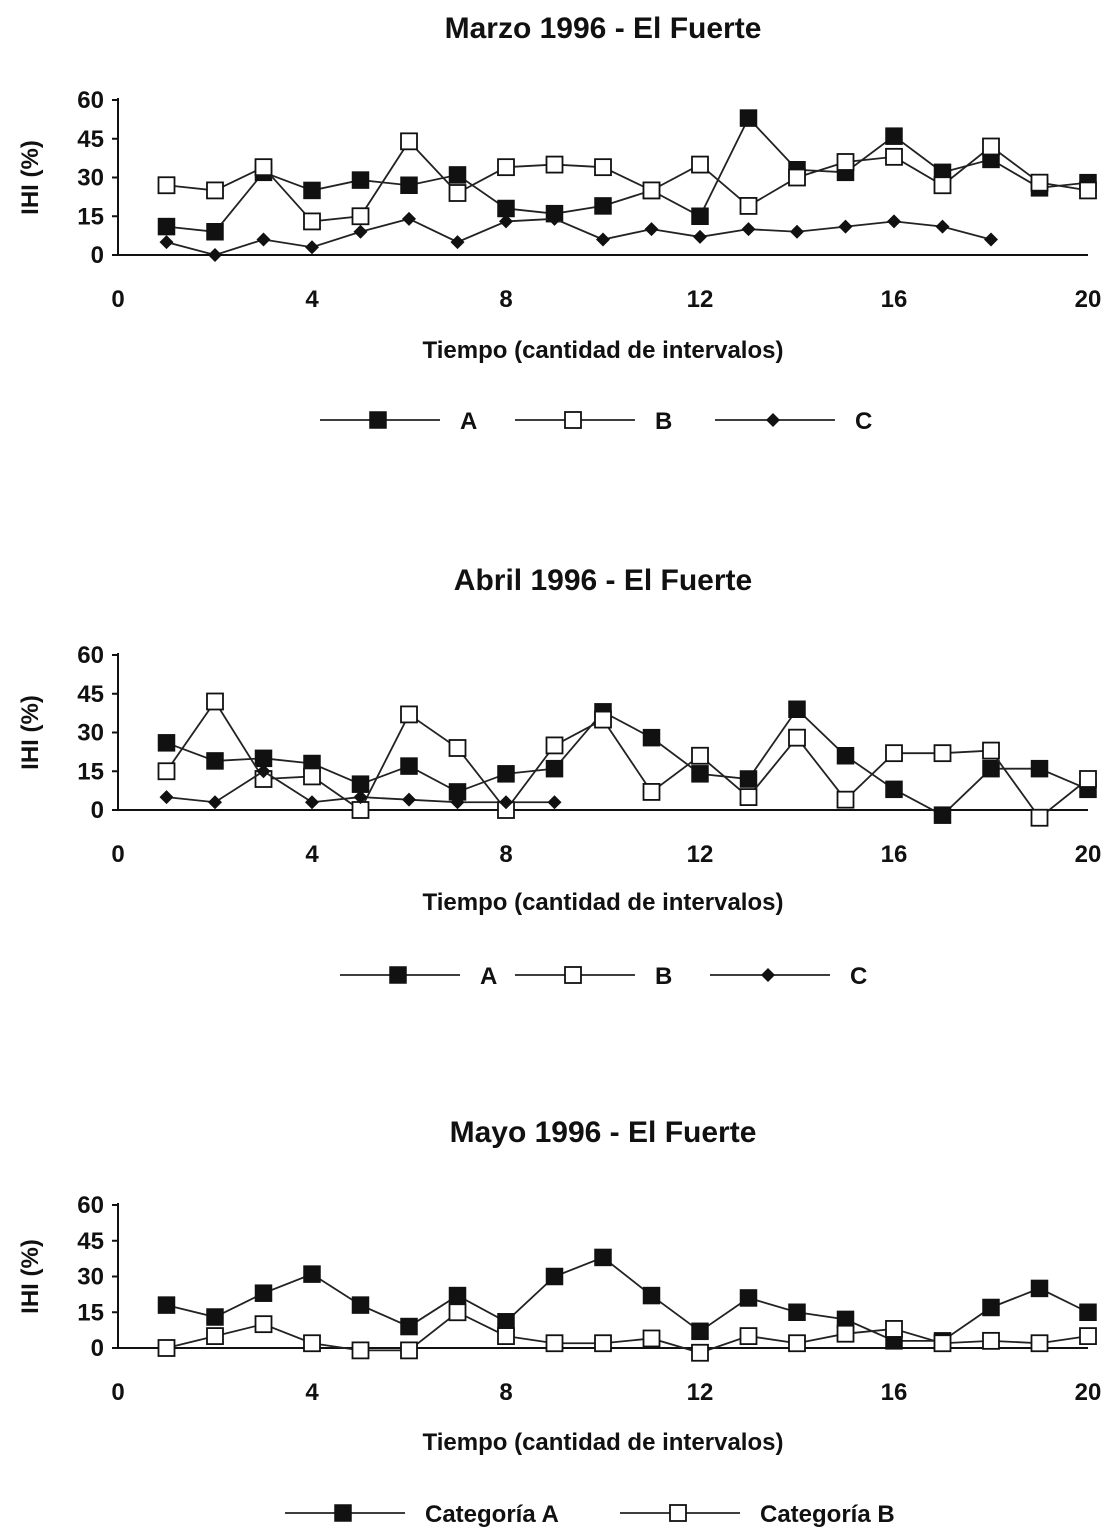 This screenshot has width=1115, height=1538. I want to click on x-tick-label: 8, so click(505, 299).